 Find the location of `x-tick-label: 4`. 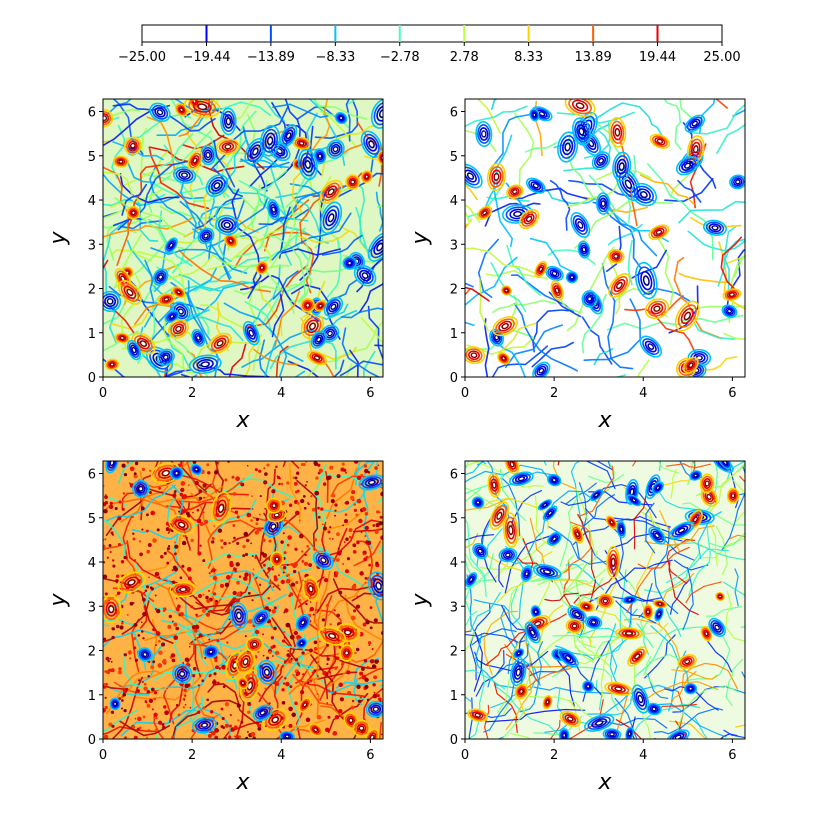

x-tick-label: 4 is located at coordinates (643, 755).